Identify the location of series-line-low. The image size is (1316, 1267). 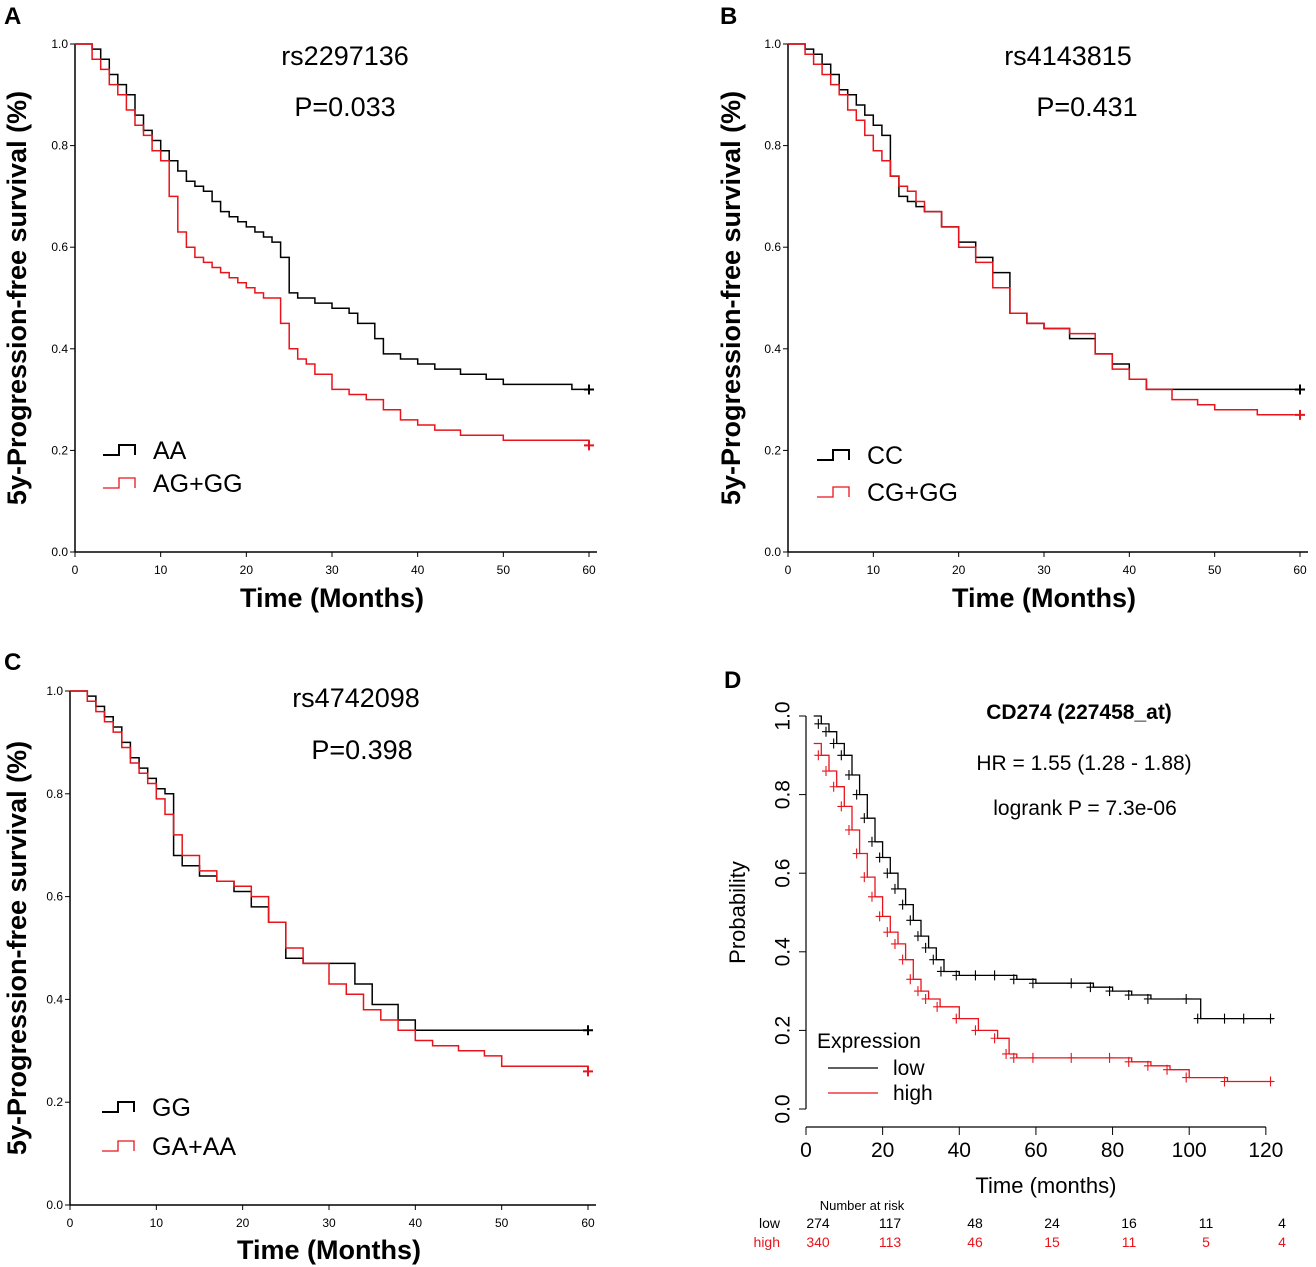
(1043, 867).